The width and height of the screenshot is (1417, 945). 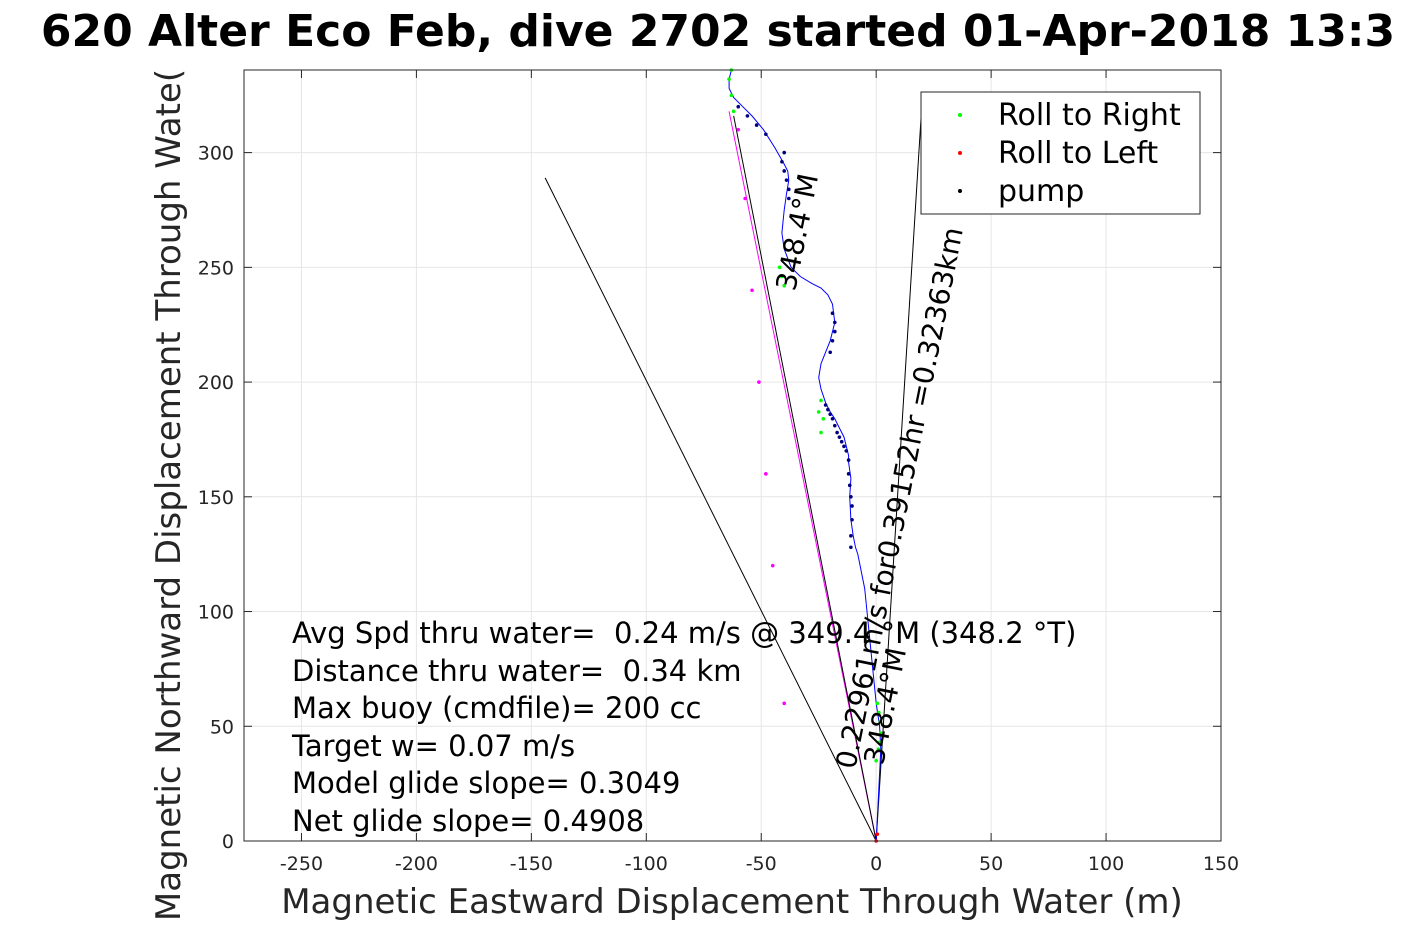 I want to click on legend-label-roll-right: Roll to Right, so click(x=1089, y=115).